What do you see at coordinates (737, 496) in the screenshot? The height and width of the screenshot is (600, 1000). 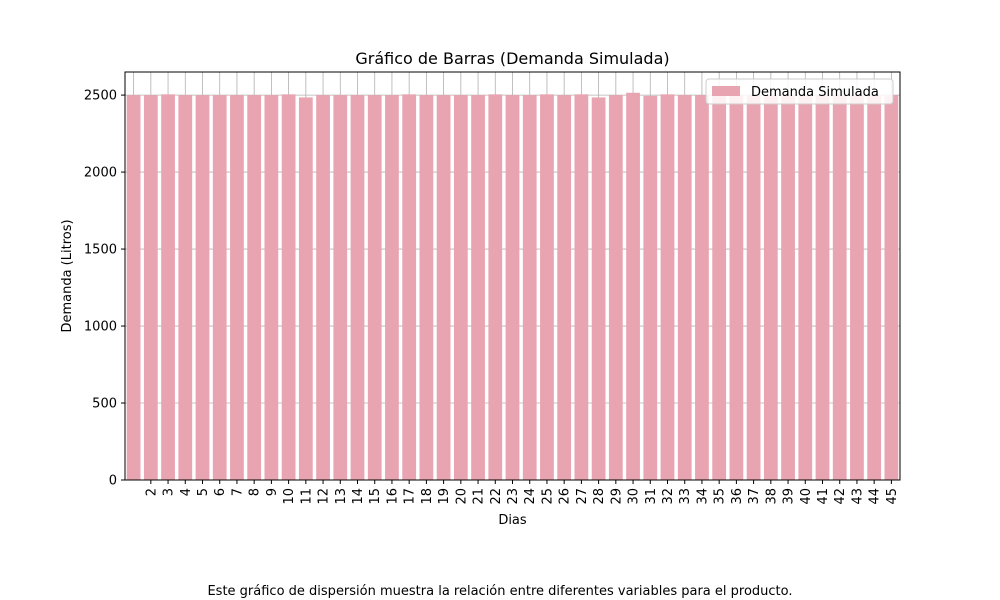 I see `x-tick-label: 36` at bounding box center [737, 496].